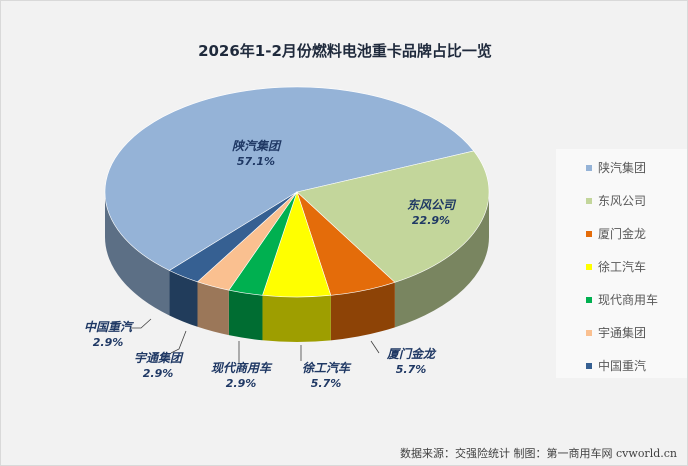  I want to click on legend-label: 厦门金龙, so click(622, 234).